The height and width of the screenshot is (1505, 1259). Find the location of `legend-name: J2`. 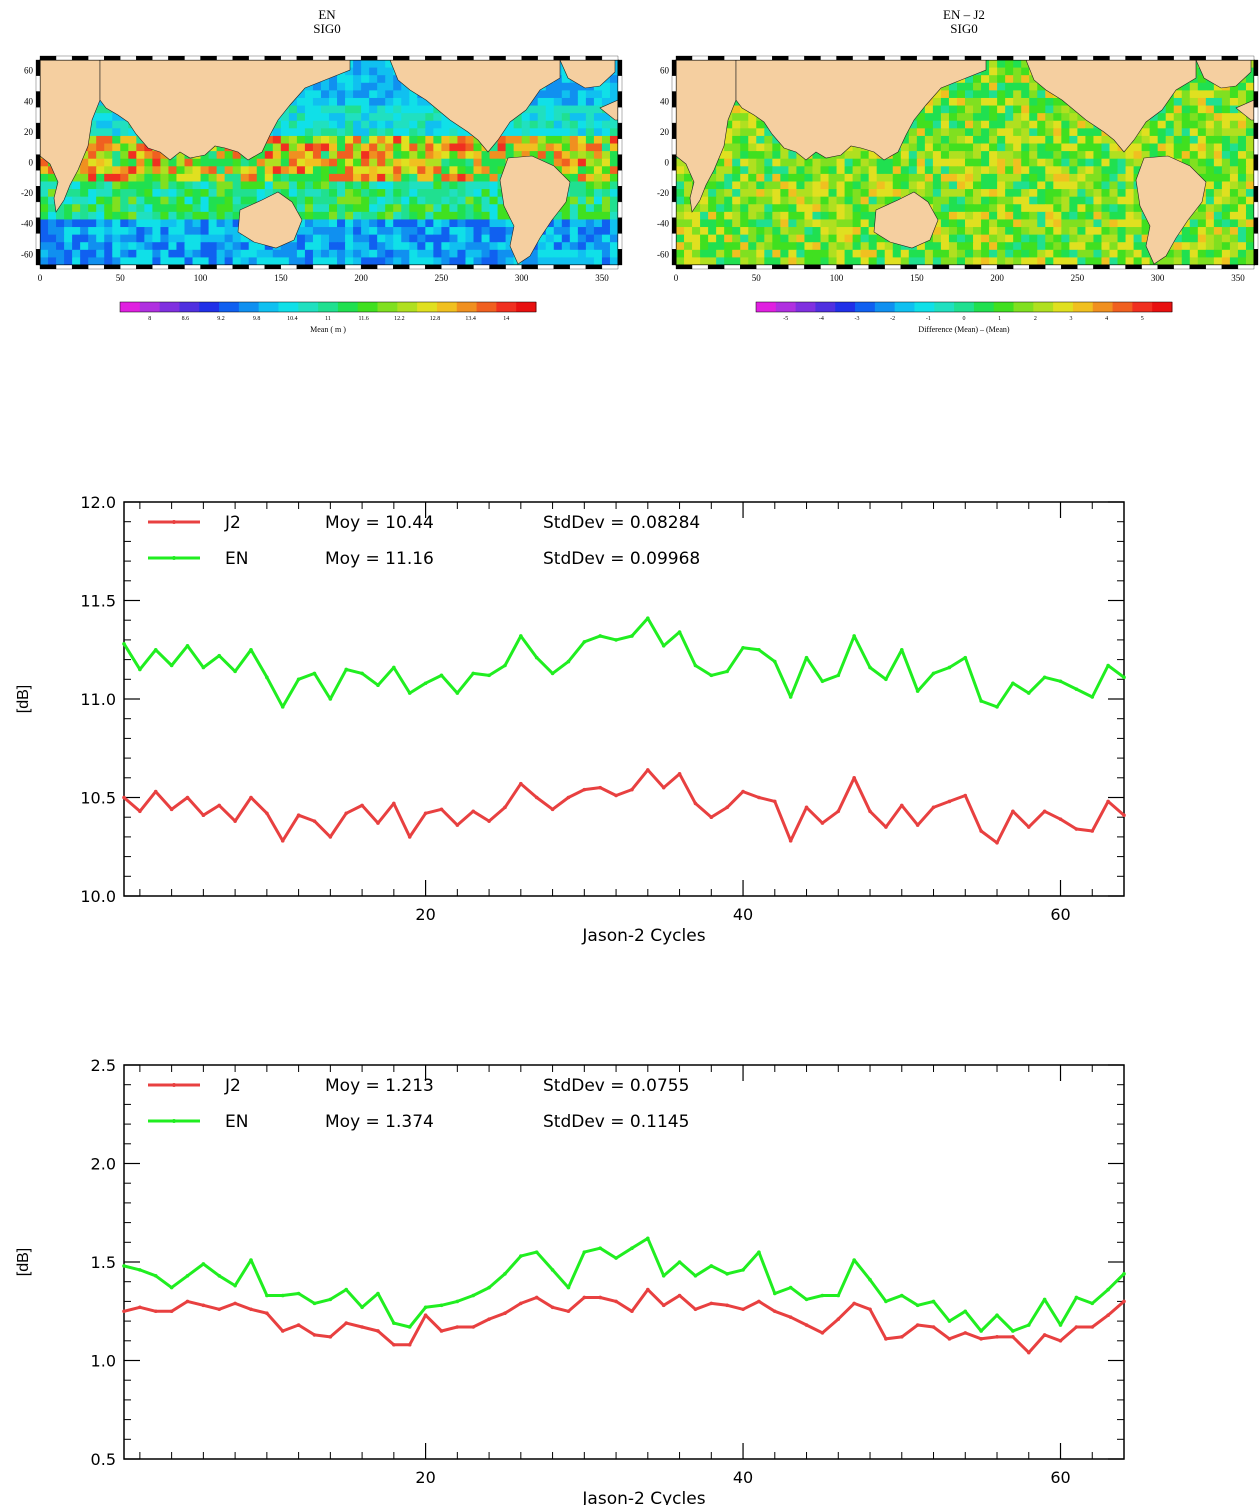

legend-name: J2 is located at coordinates (232, 1086).